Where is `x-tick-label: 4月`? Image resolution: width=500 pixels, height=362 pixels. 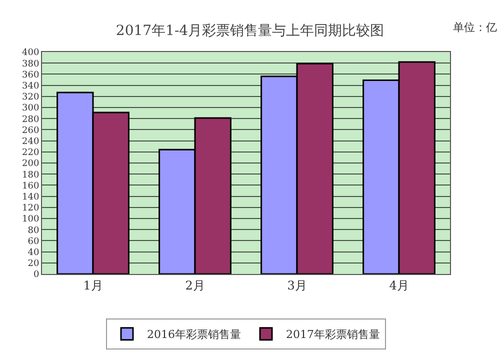
x-tick-label: 4月 is located at coordinates (399, 285).